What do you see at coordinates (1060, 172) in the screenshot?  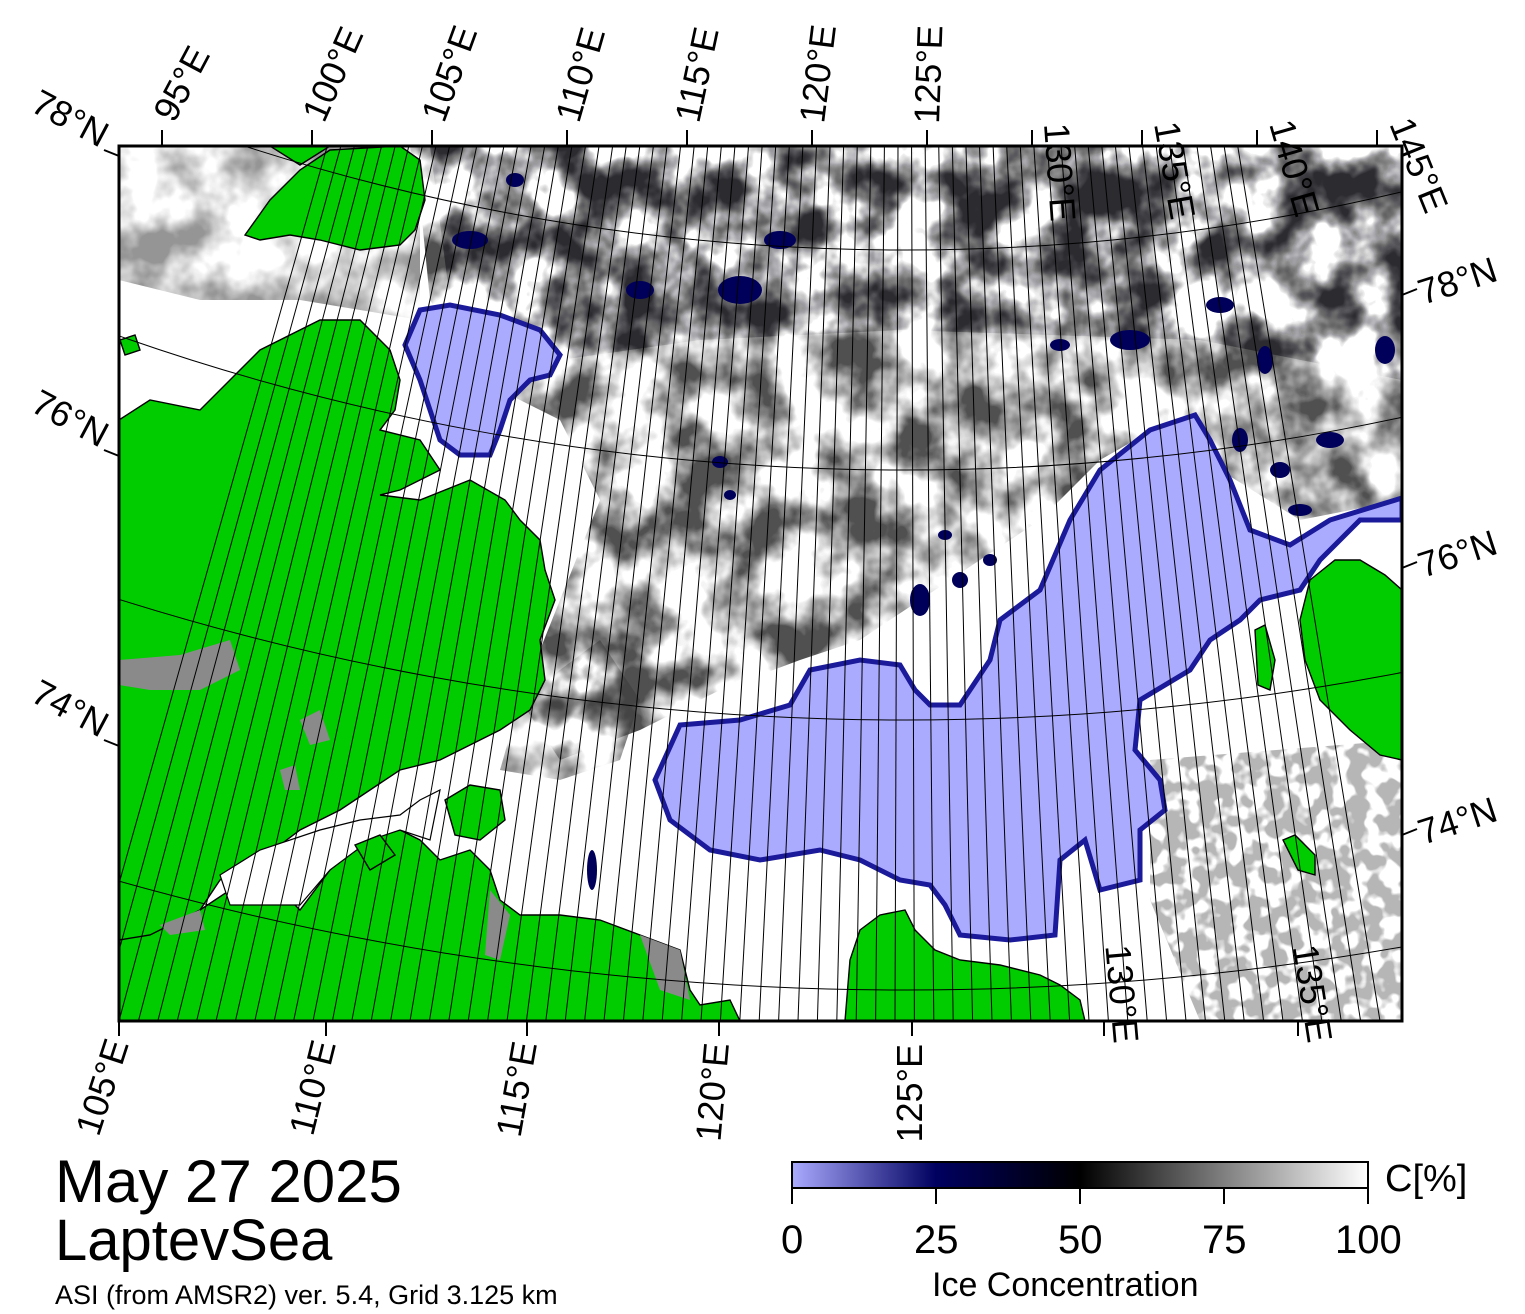 I see `lon-label-top: 130°E` at bounding box center [1060, 172].